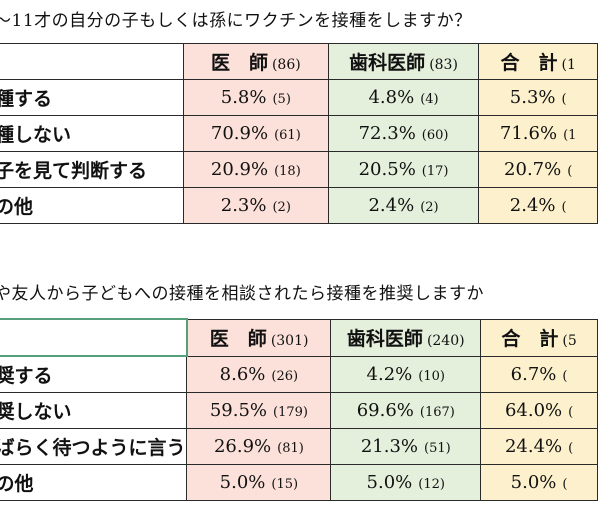 This screenshot has height=532, width=600. Describe the element at coordinates (406, 482) in the screenshot. I see `cell-dentist: 5.0% (12)` at that location.